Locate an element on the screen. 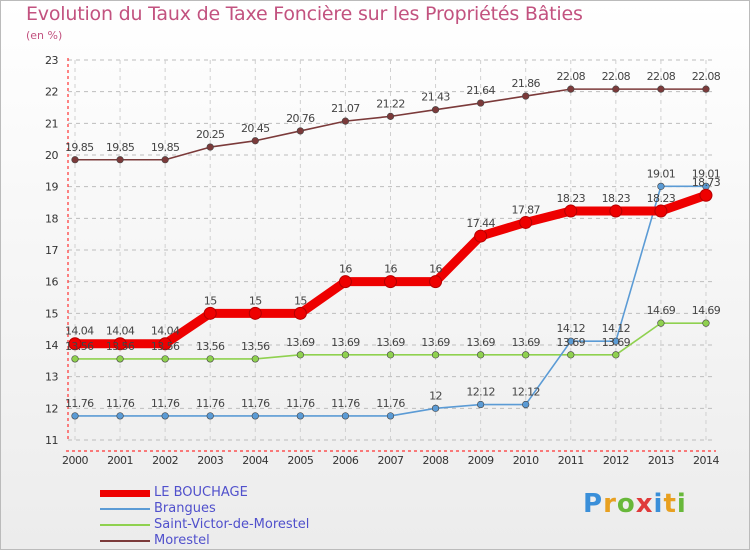  y-axis-unit: (en %) is located at coordinates (44, 35).